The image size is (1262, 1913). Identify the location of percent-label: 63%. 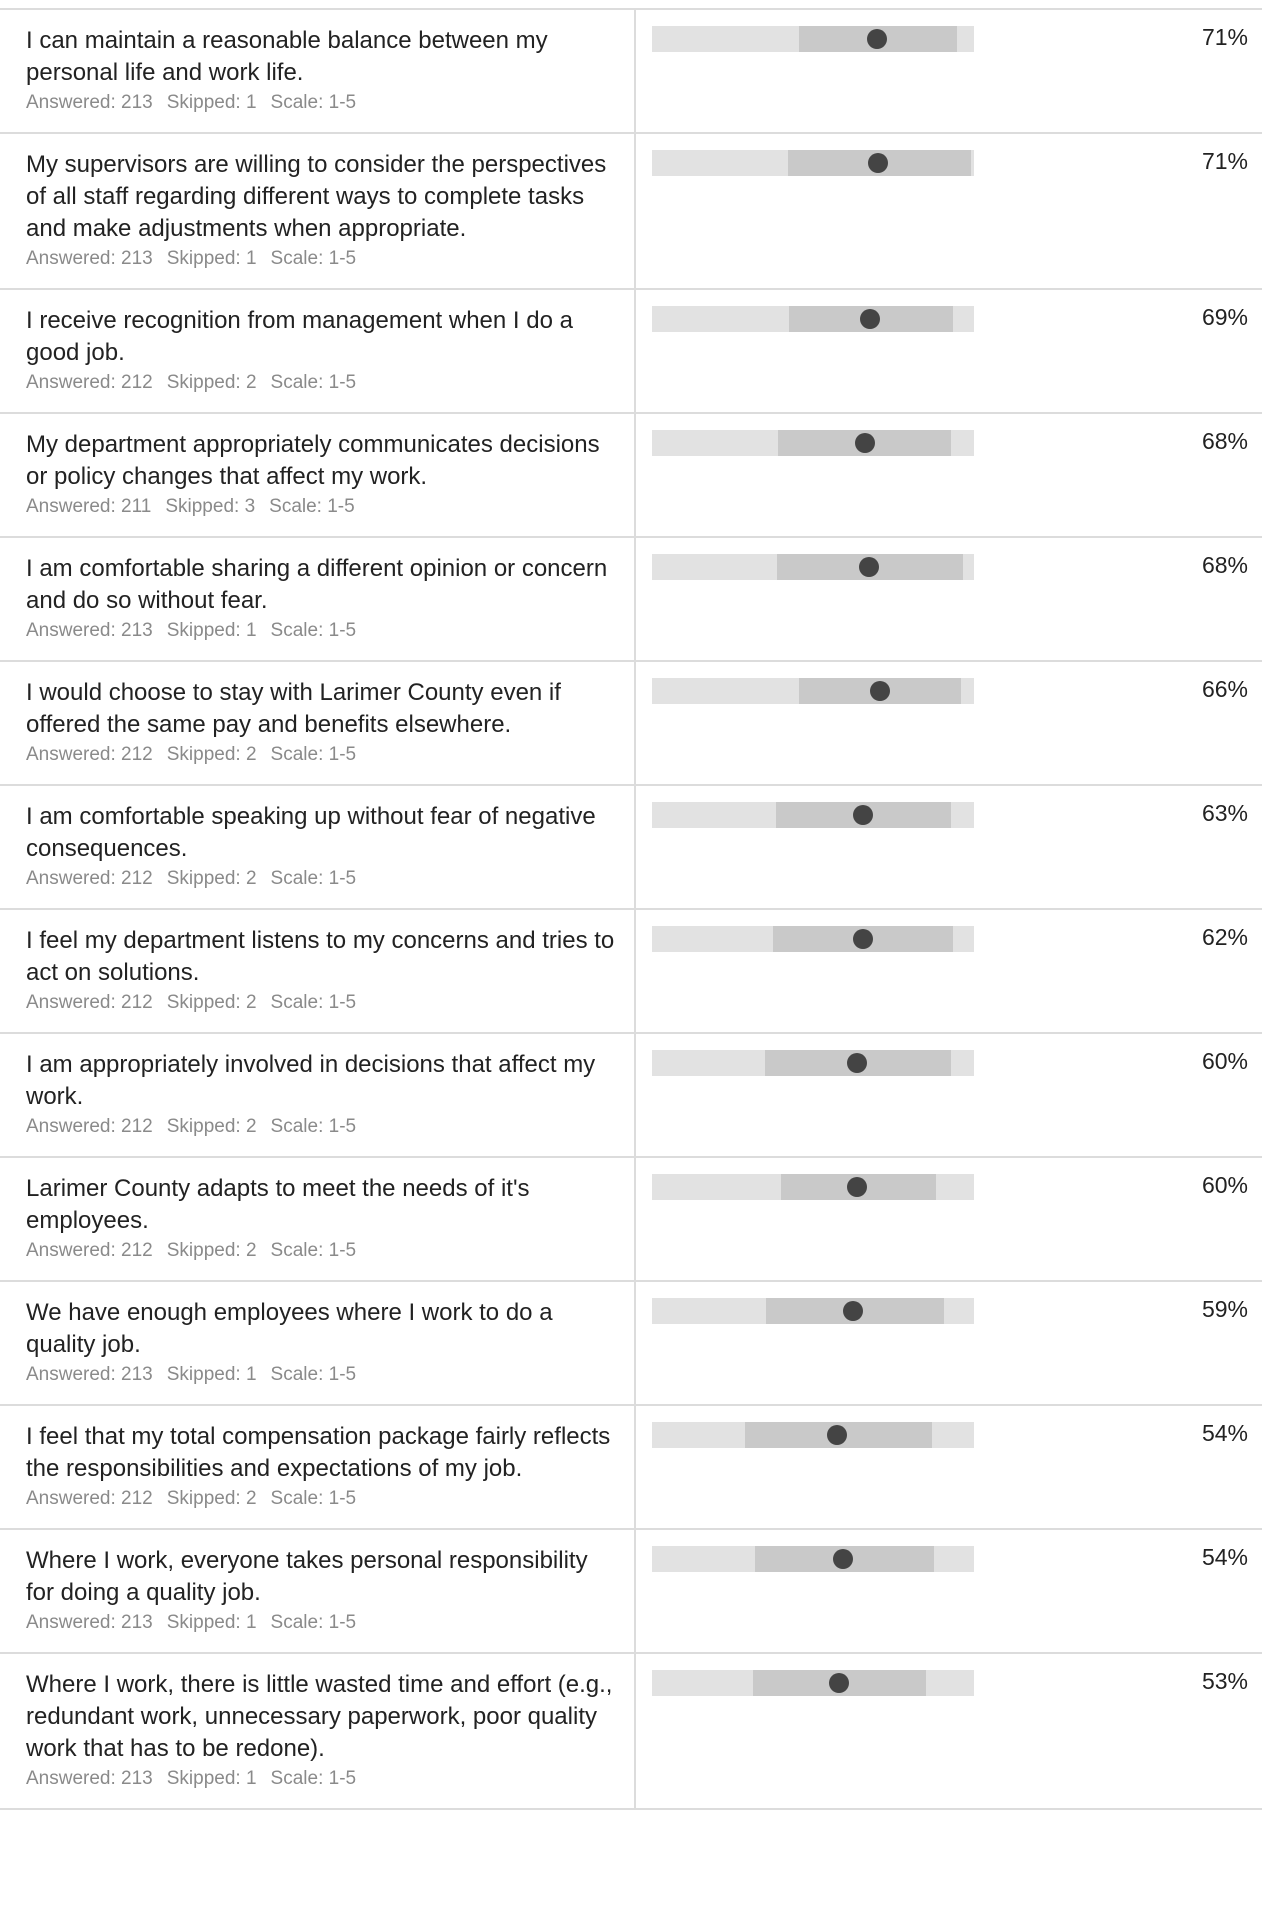
(1224, 813).